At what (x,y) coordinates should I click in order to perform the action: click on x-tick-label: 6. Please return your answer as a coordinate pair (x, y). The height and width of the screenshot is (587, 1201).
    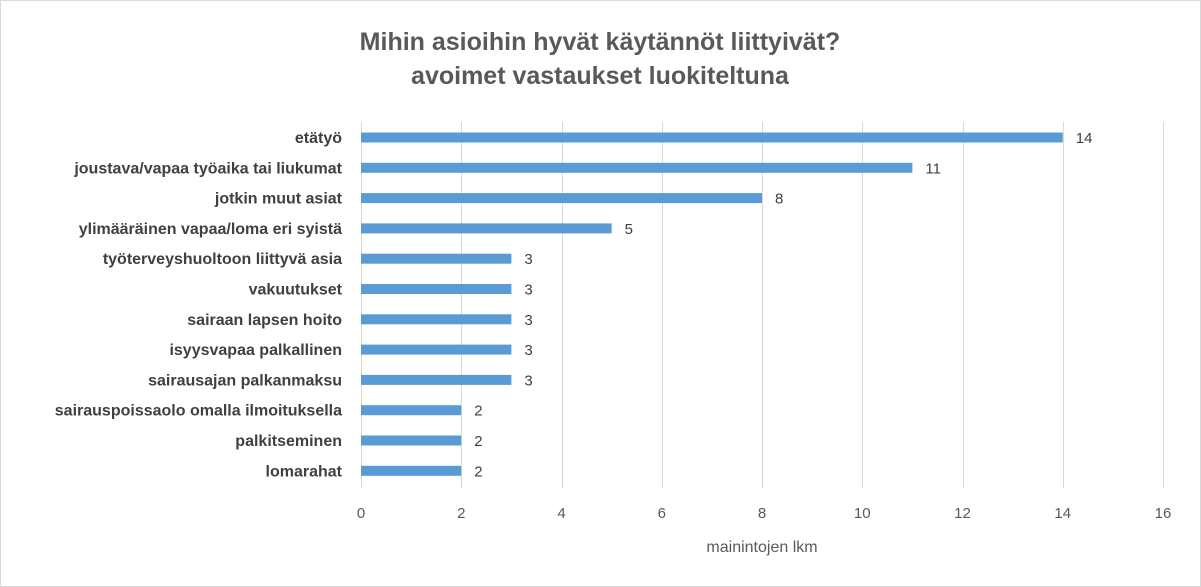
    Looking at the image, I should click on (662, 513).